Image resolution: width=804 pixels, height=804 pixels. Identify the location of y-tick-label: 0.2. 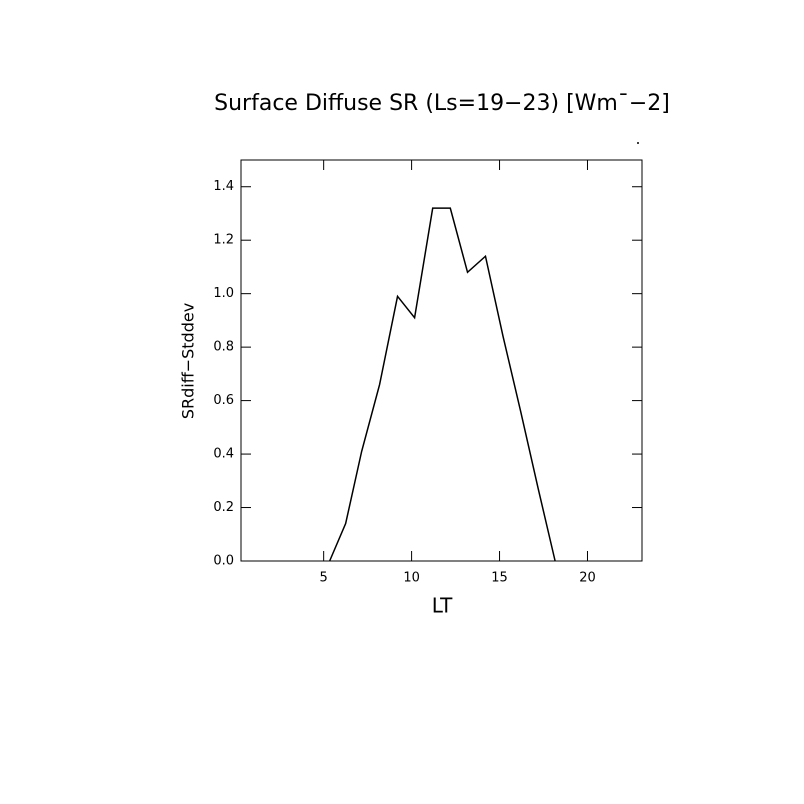
(223, 507).